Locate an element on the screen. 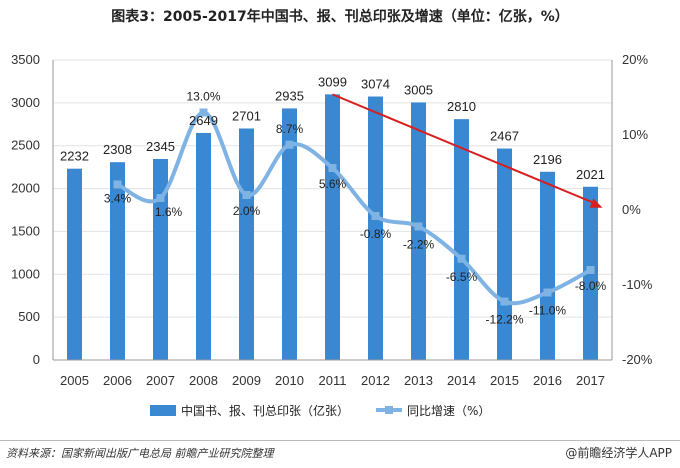  y-right-tick-label: -20% is located at coordinates (637, 359).